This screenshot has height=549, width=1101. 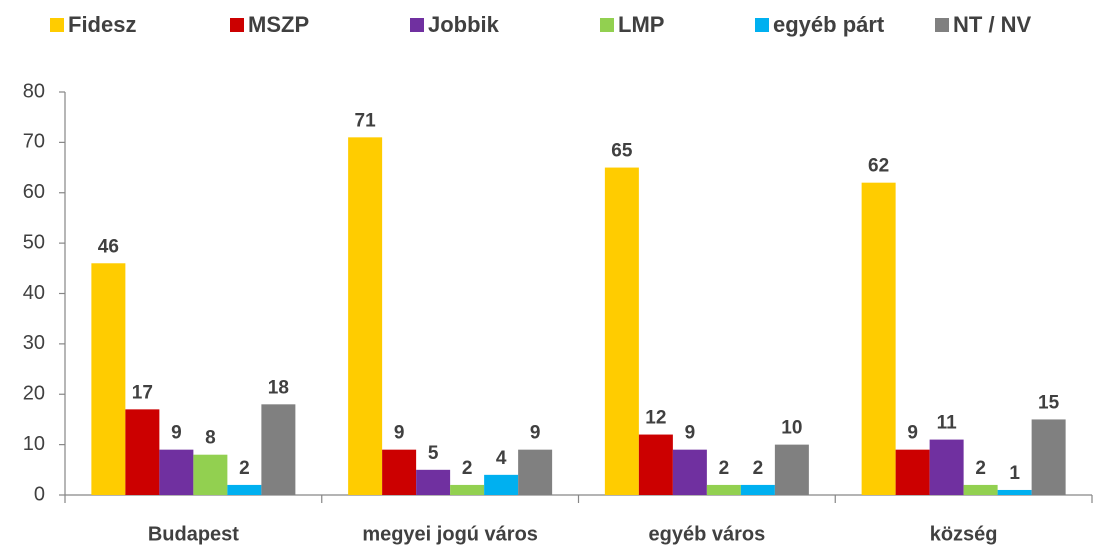 I want to click on data-label: 46, so click(x=108, y=246).